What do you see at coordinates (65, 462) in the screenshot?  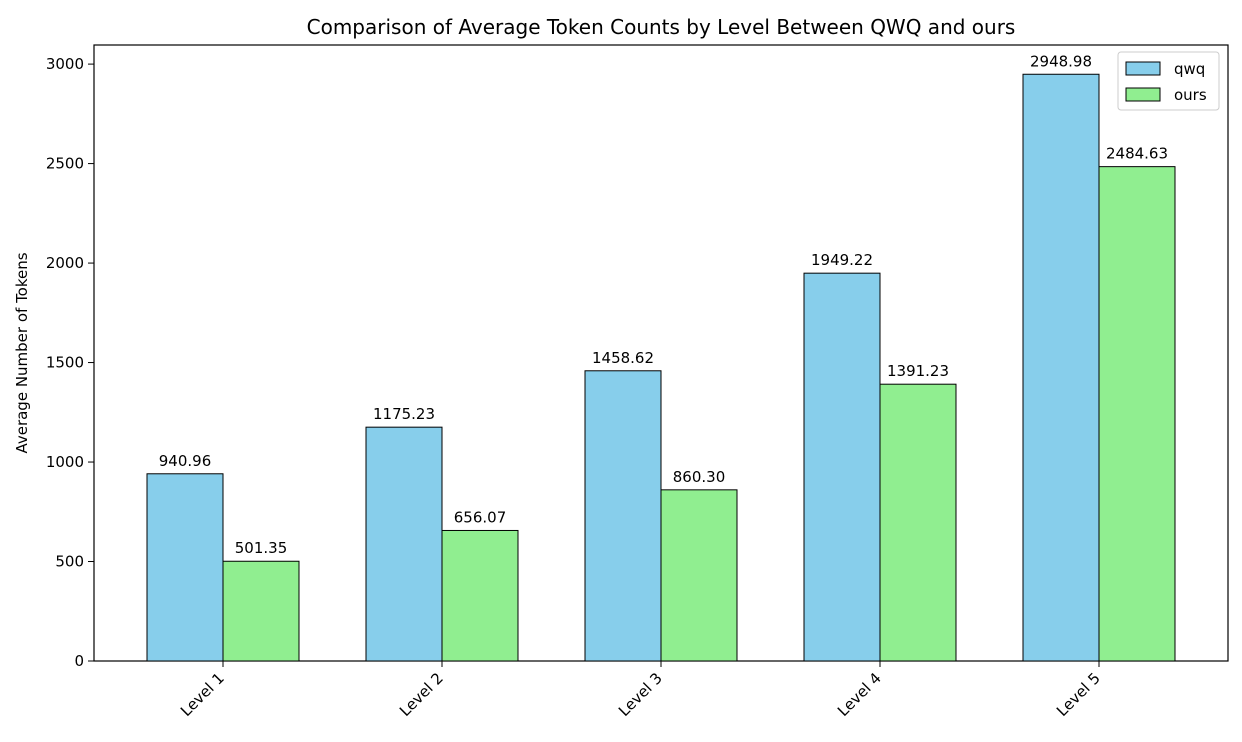 I see `y-tick-label: 1000` at bounding box center [65, 462].